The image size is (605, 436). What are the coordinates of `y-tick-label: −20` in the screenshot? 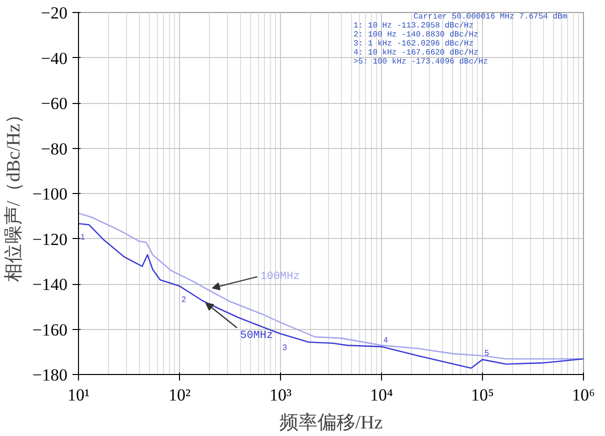 It's located at (54, 13).